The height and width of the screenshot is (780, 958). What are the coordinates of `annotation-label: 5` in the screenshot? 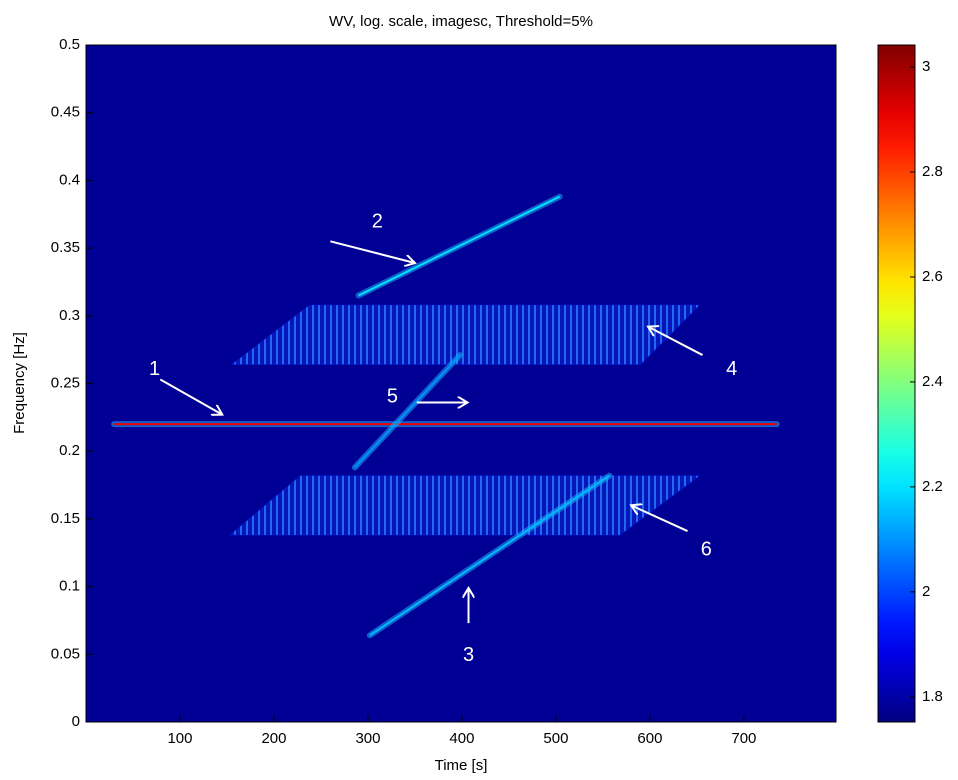 It's located at (392, 396).